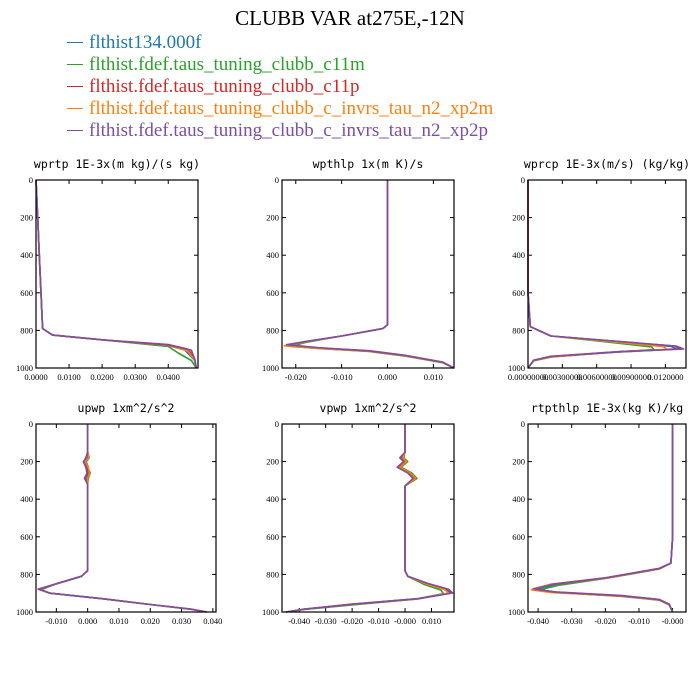  What do you see at coordinates (134, 377) in the screenshot?
I see `x-tick-label: 0.0300` at bounding box center [134, 377].